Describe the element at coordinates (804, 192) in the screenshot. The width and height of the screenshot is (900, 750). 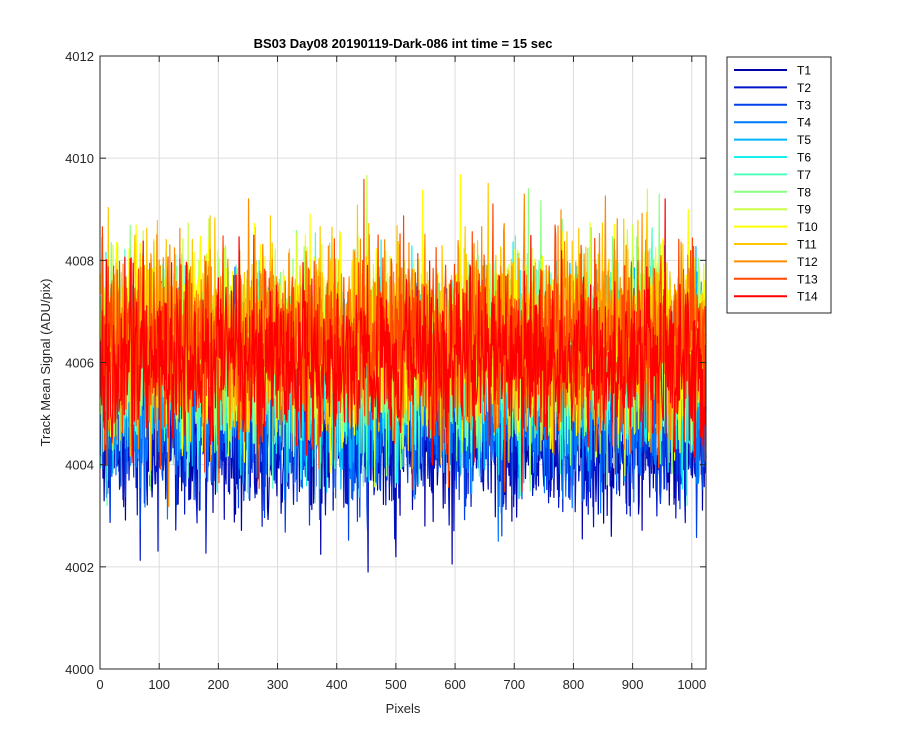
I see `legend-label-t8: T8` at that location.